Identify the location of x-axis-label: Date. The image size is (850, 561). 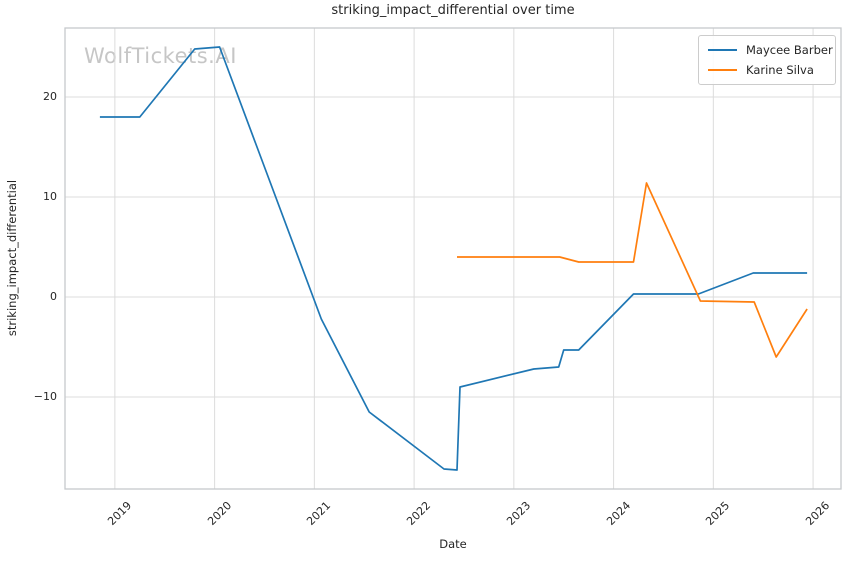
(453, 544).